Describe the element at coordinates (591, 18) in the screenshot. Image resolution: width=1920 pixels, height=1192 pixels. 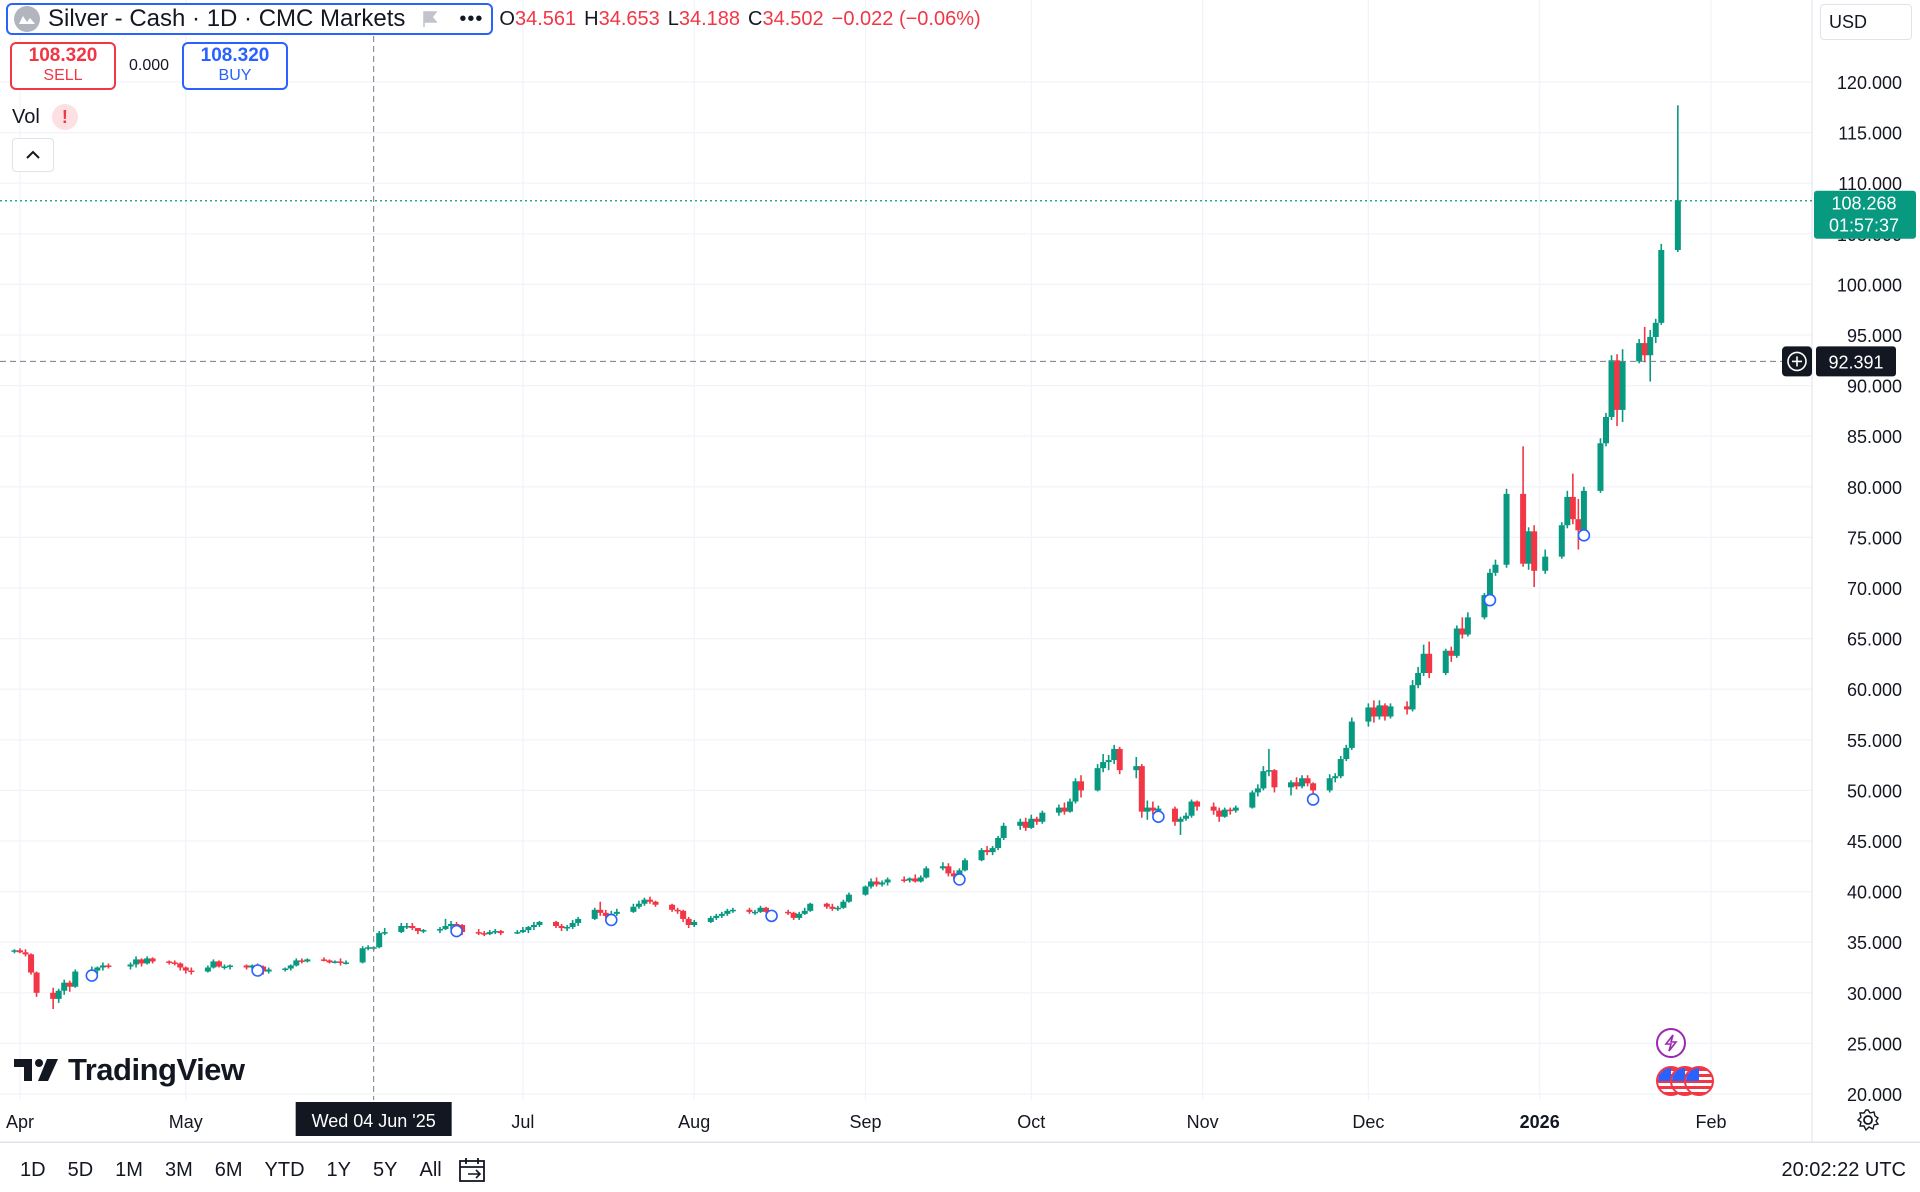
I see `high-key: H` at that location.